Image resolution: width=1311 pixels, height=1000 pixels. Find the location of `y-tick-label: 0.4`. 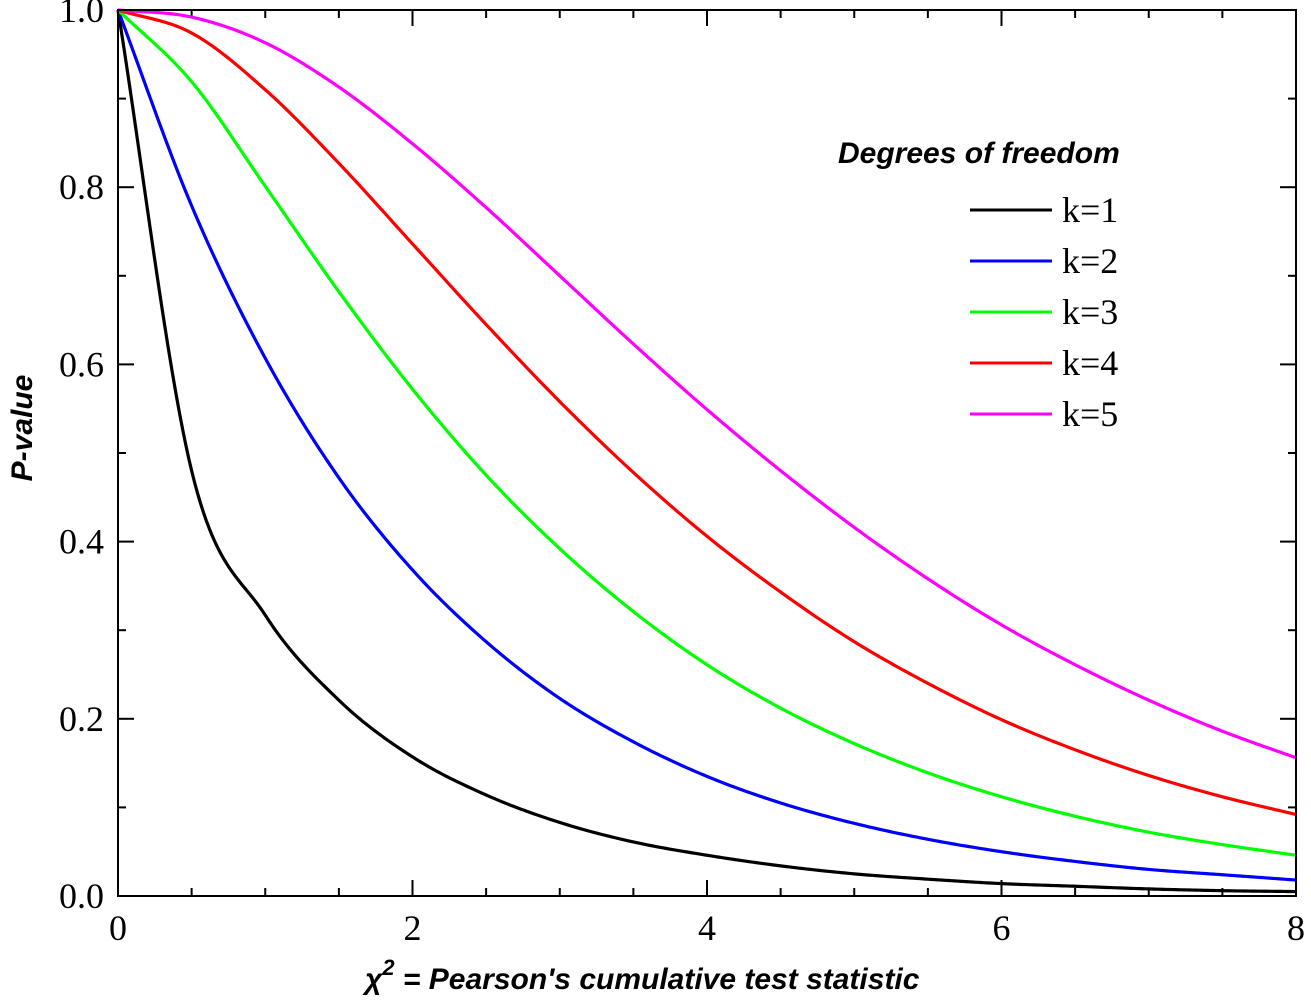

y-tick-label: 0.4 is located at coordinates (81, 542).